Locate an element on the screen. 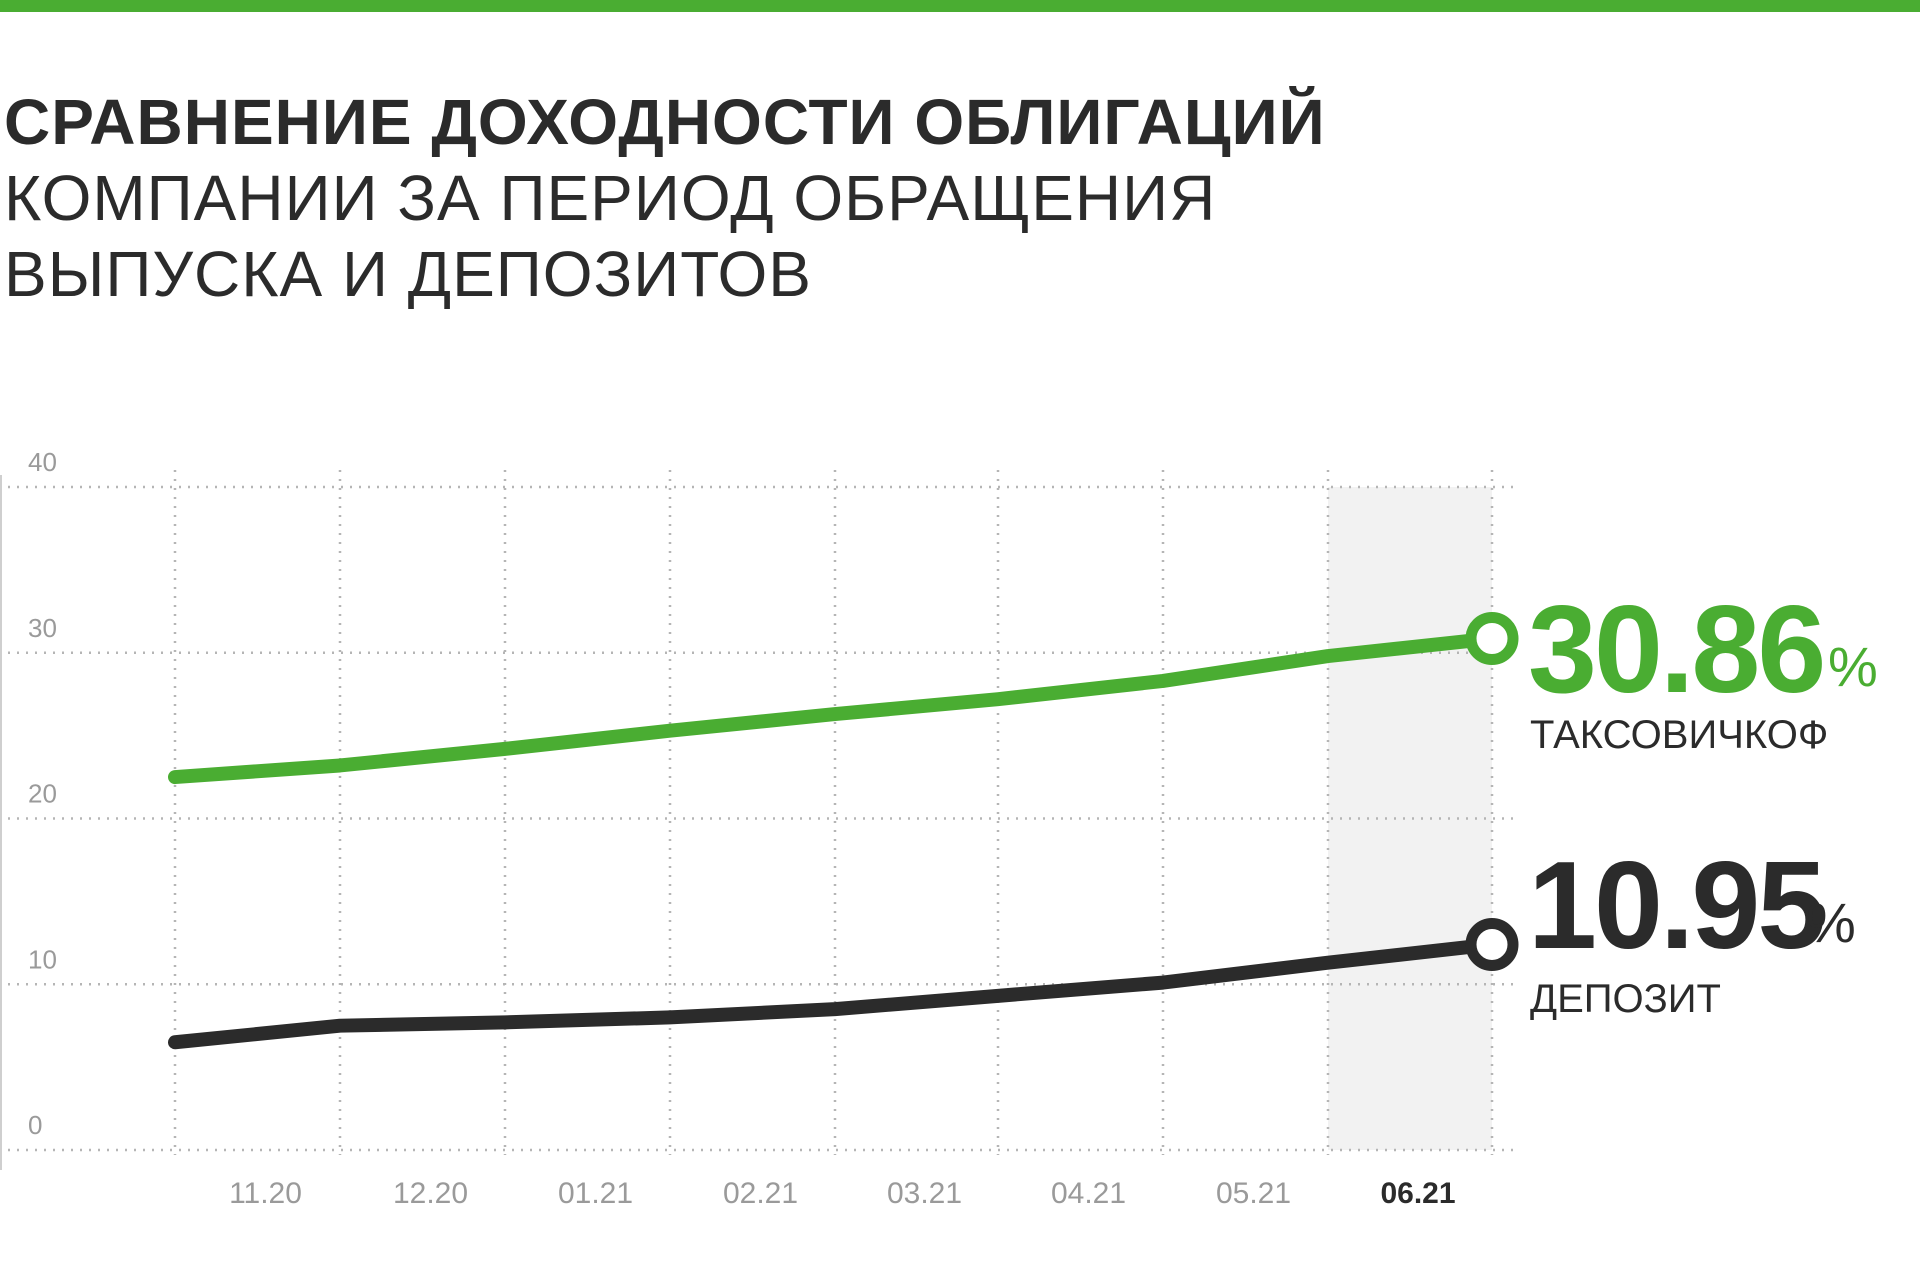  x-axis: 11.20 12.20 01.21 02.21 03.21 04.21 05.21 06.21 is located at coordinates (842, 1193).